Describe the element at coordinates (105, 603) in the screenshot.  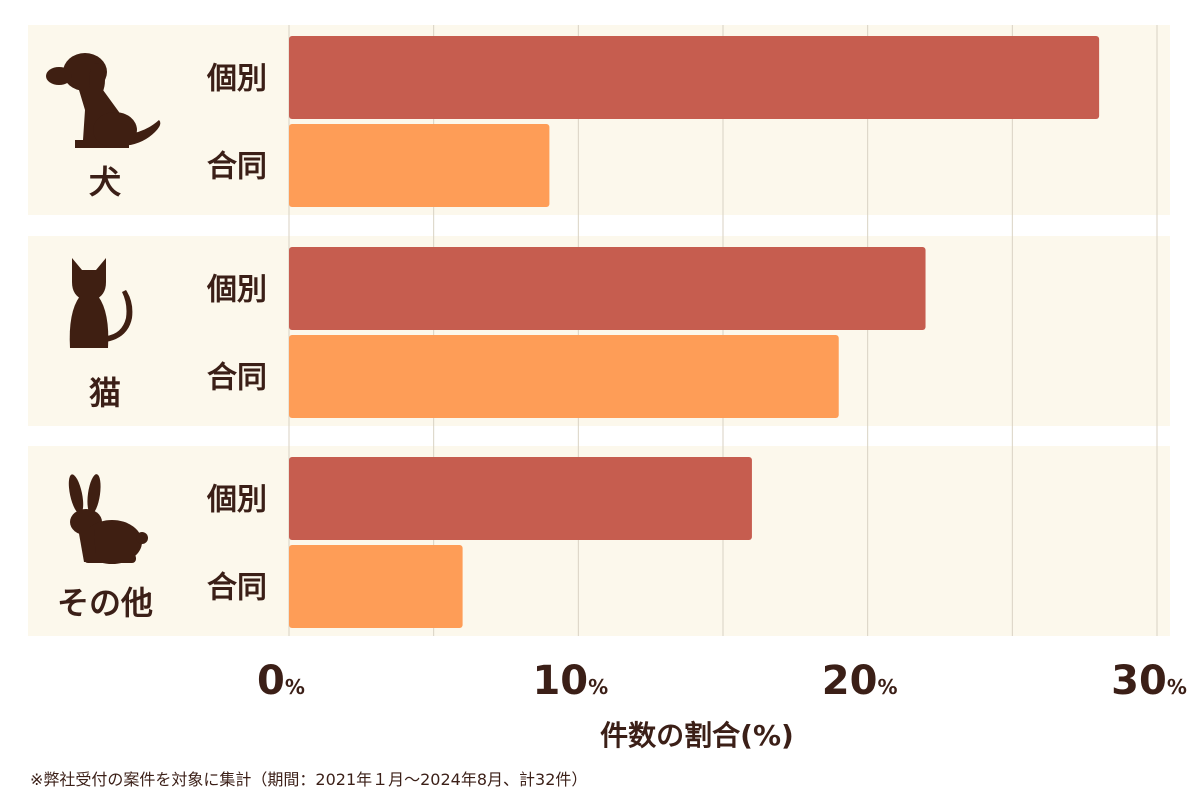
I see `group-label: その他` at that location.